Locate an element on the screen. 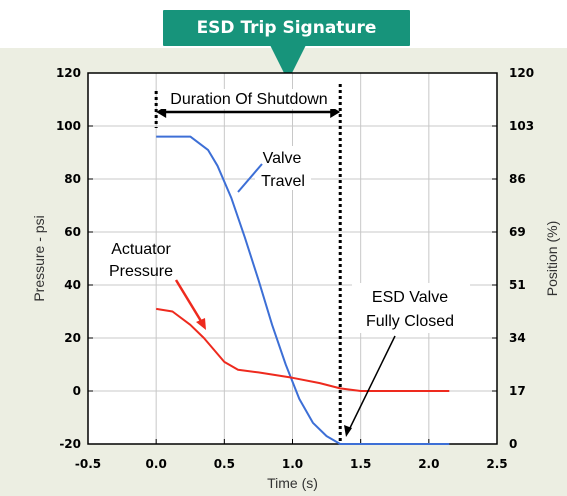 The image size is (567, 496). y2-tick-label: 103 is located at coordinates (521, 126).